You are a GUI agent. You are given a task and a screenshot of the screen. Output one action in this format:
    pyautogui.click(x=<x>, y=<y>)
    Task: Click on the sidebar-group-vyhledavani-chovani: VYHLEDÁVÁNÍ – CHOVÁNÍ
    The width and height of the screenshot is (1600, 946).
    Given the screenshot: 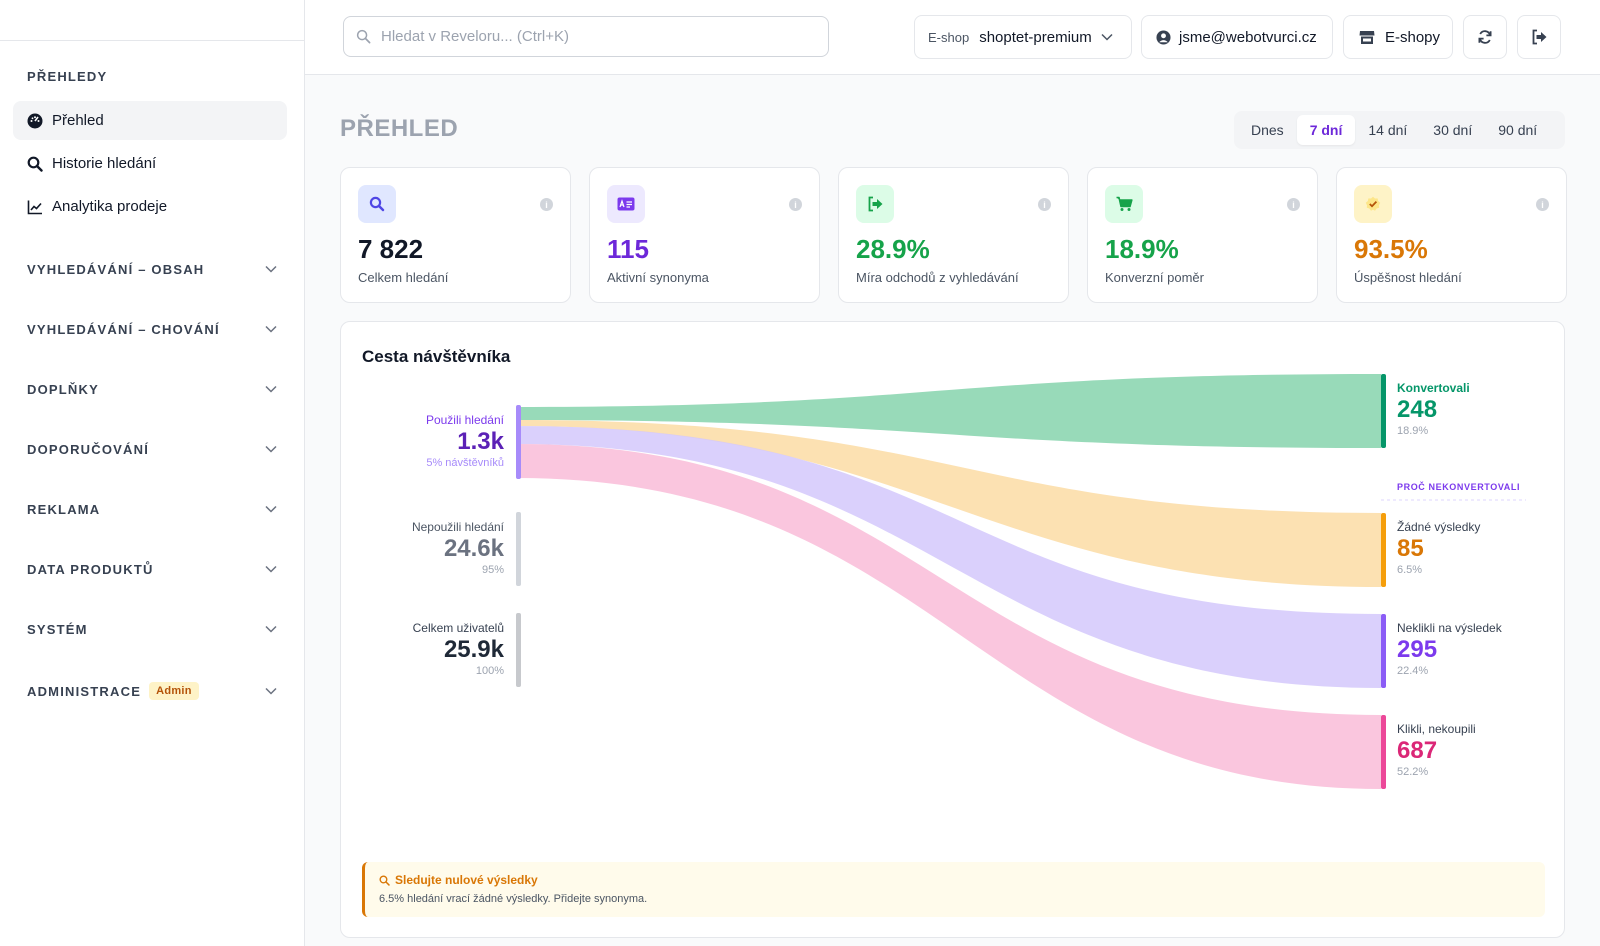 What is the action you would take?
    pyautogui.click(x=152, y=329)
    